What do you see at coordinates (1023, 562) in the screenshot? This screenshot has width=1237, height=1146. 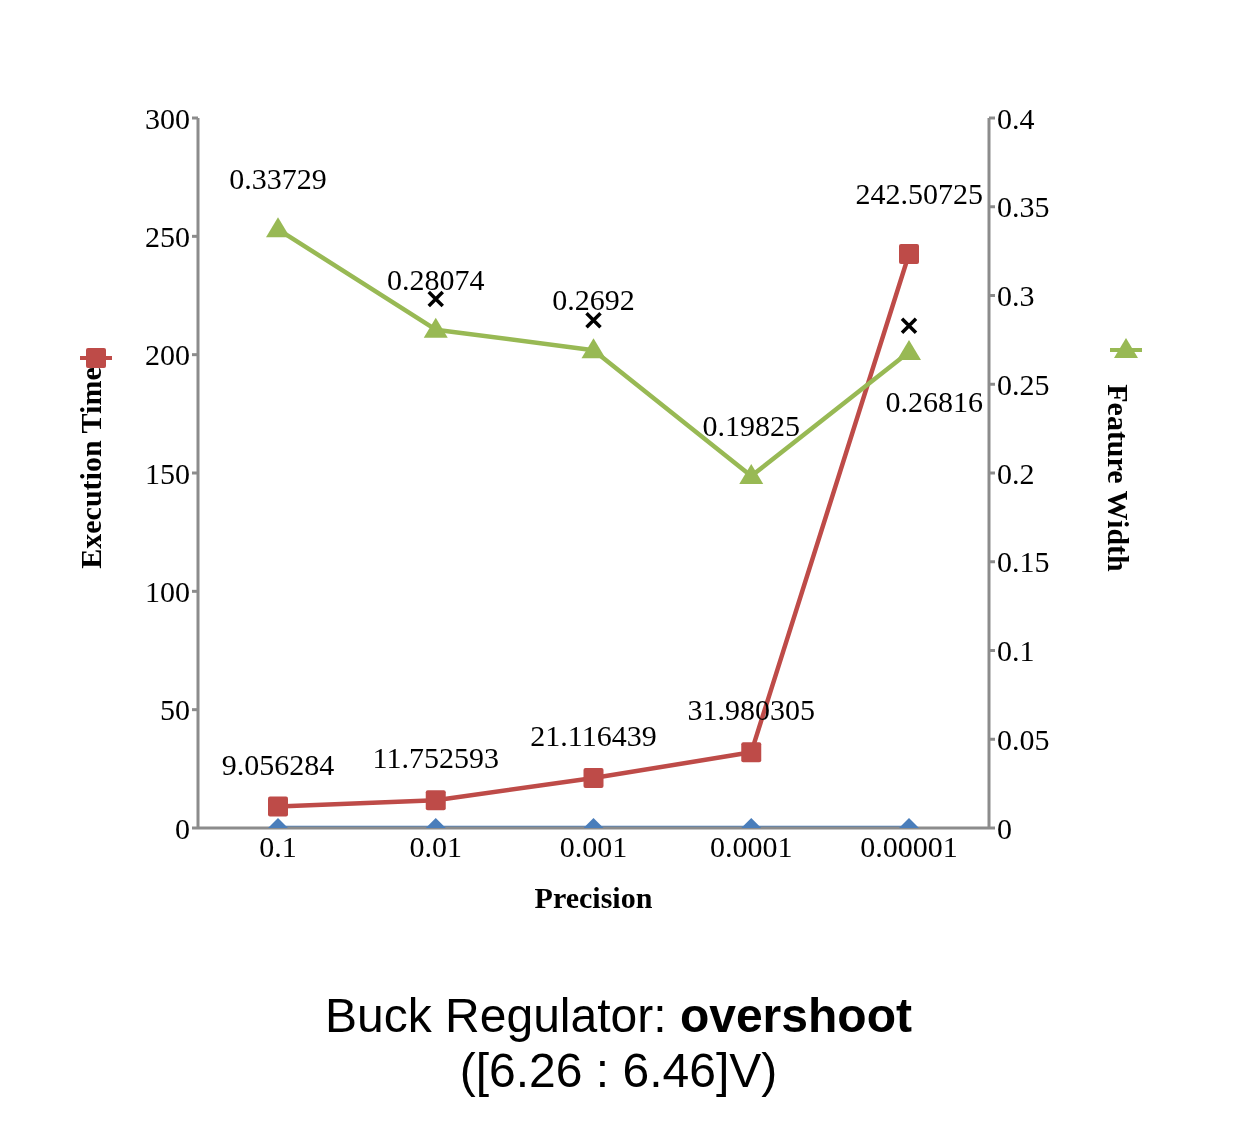 I see `y2-tick-label: 0.15` at bounding box center [1023, 562].